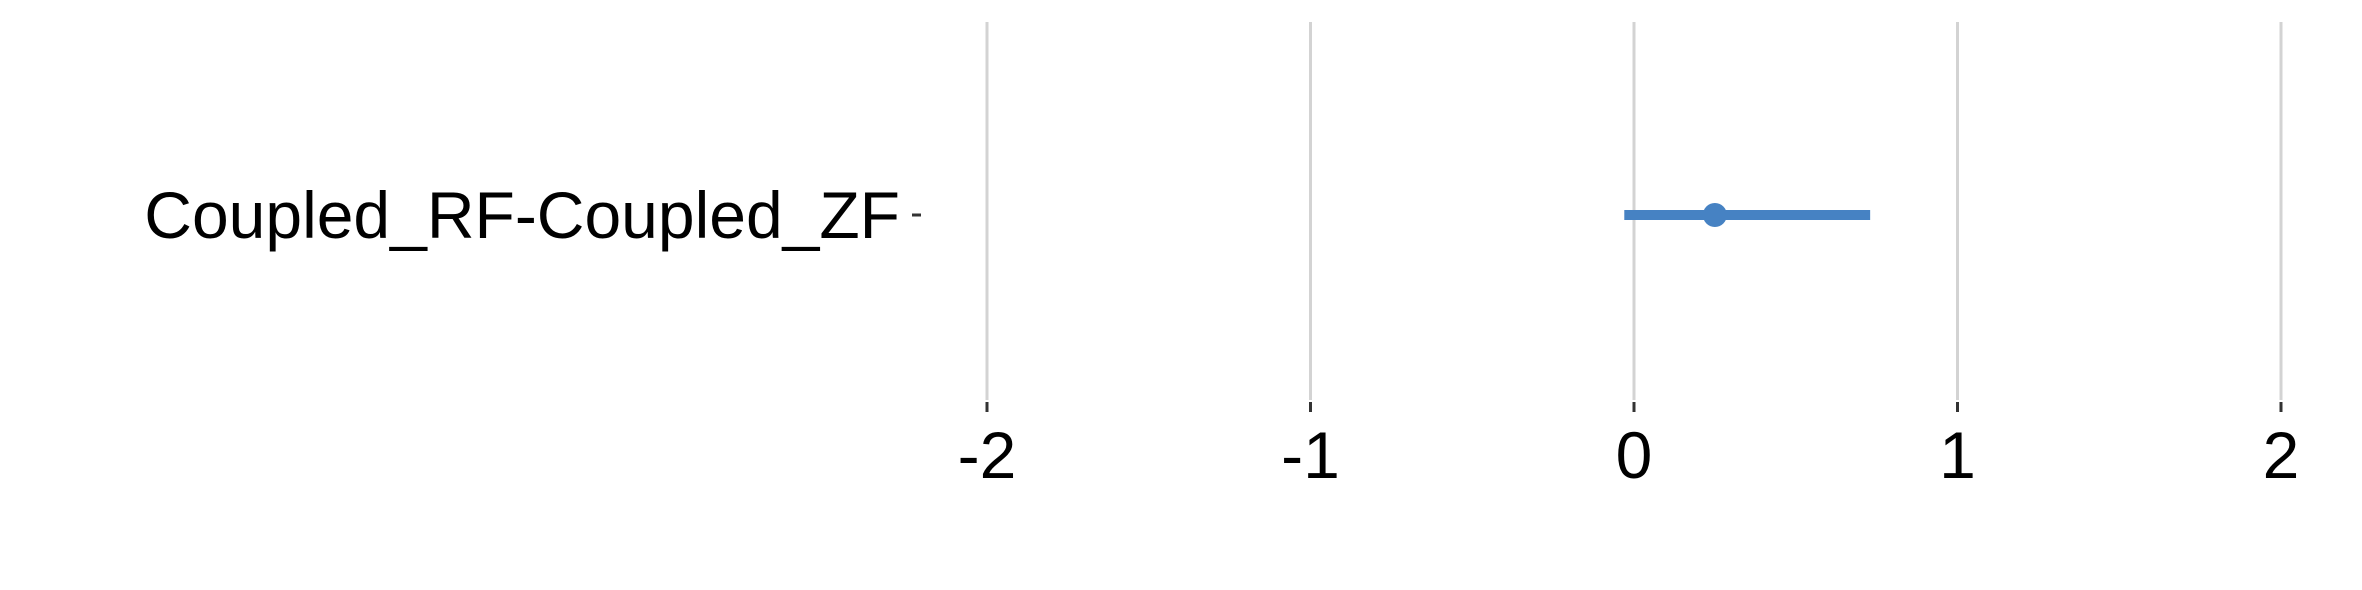  I want to click on y-axis: Coupled_RF-Coupled_ZF, so click(532, 215).